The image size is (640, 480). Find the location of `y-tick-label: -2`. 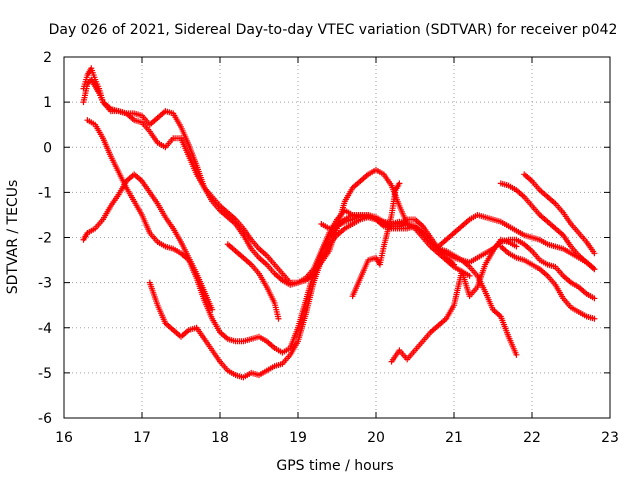

y-tick-label: -2 is located at coordinates (45, 239).